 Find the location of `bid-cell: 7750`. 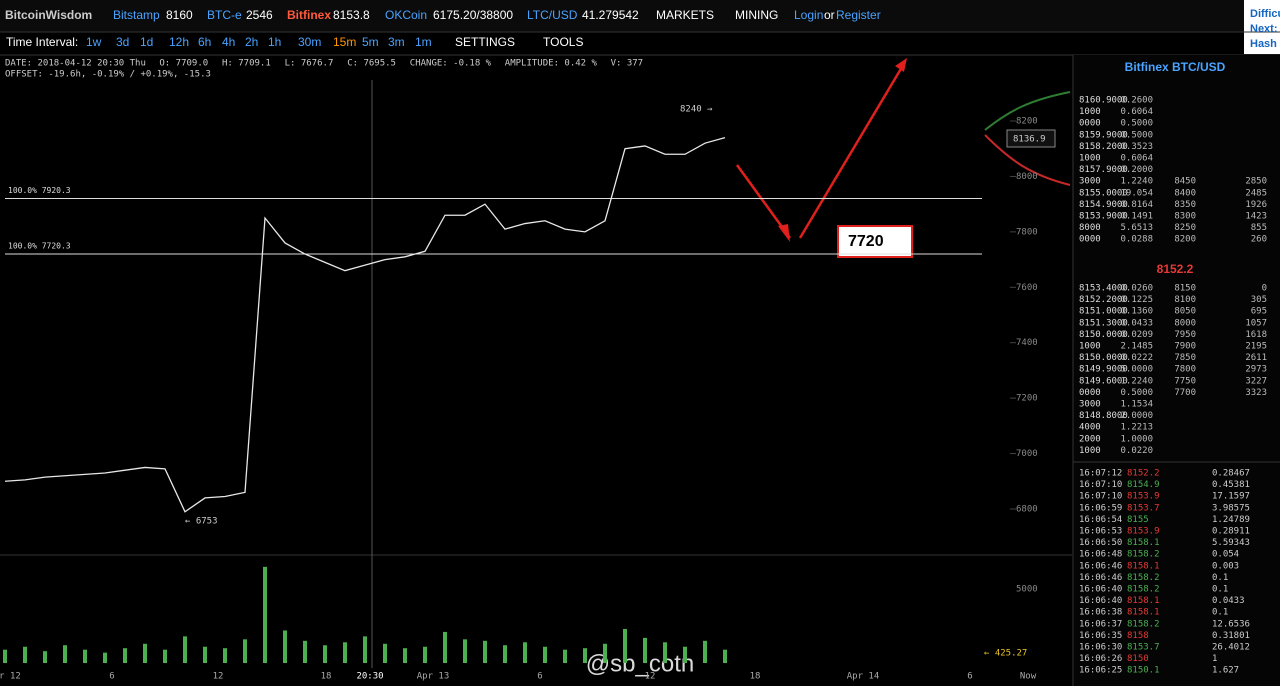

bid-cell: 7750 is located at coordinates (1185, 381).